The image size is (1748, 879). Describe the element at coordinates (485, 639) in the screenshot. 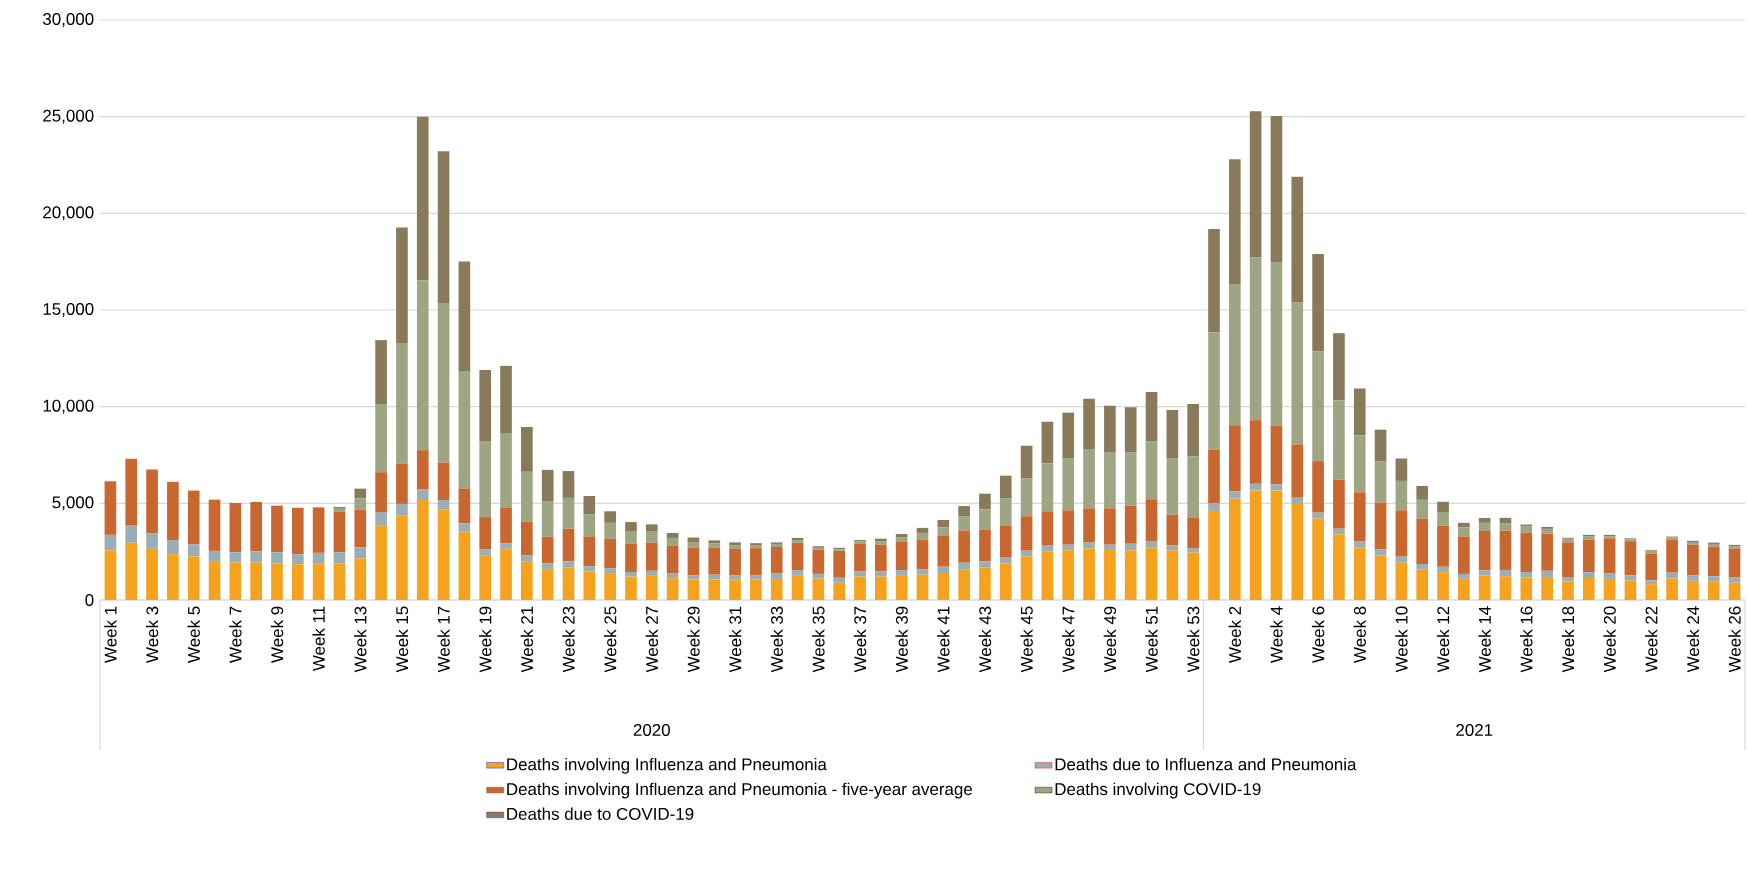

I see `x-tick-label: Week 19` at that location.